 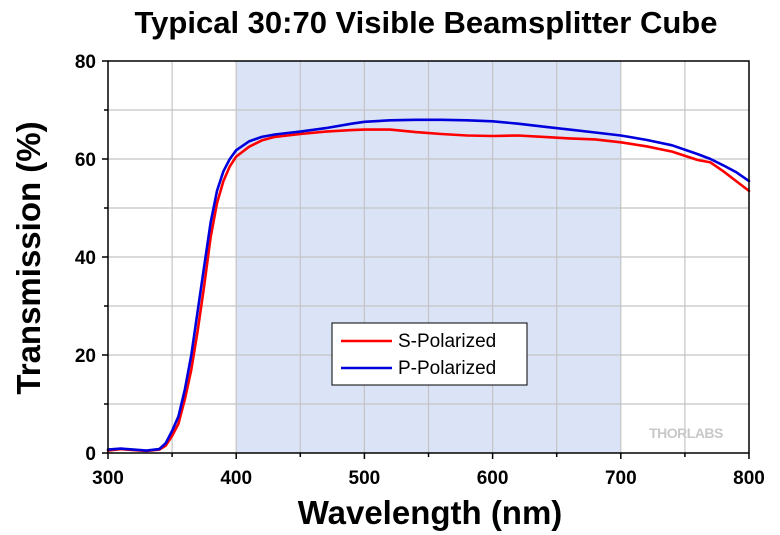 I want to click on y-tick-label: 0, so click(x=90, y=454).